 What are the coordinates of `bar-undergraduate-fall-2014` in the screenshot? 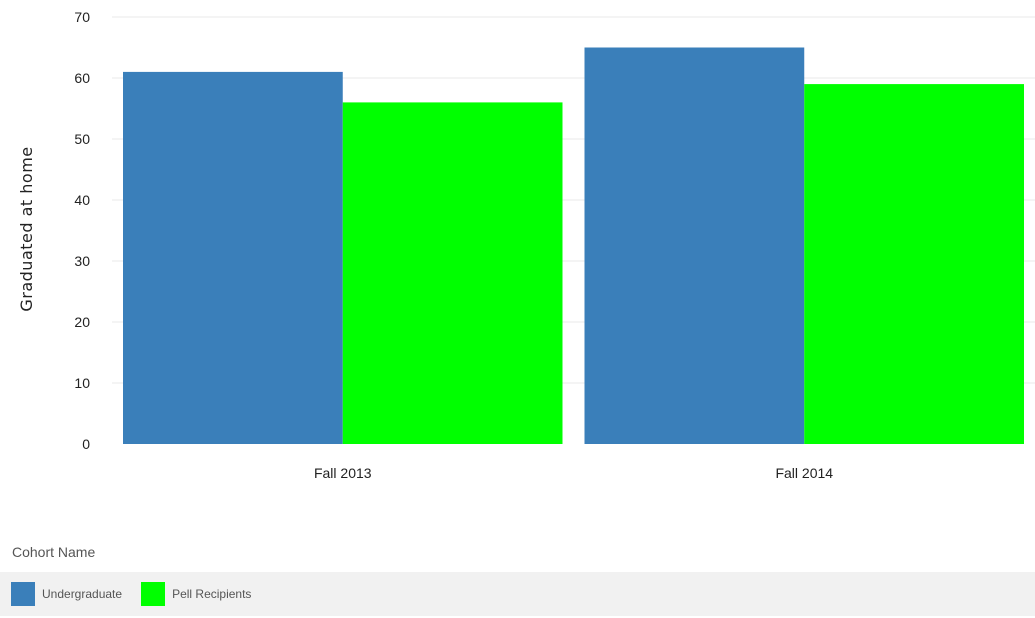 It's located at (694, 246).